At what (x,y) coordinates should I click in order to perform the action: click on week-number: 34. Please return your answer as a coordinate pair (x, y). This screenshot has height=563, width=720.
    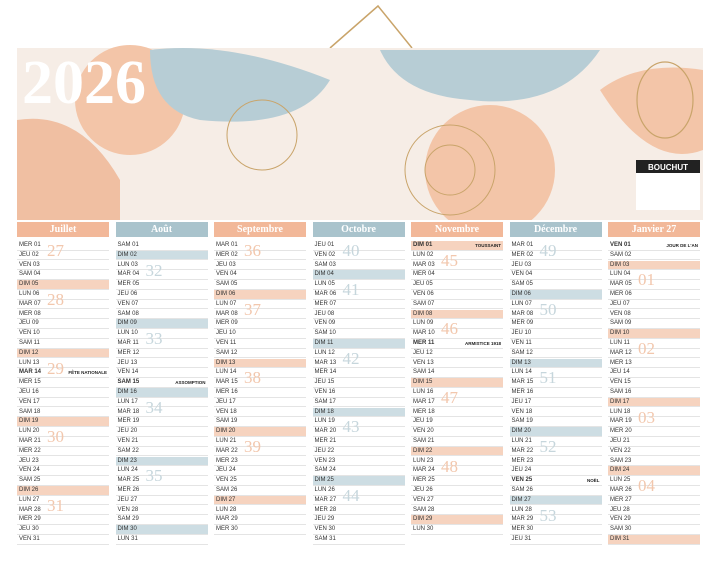
    Looking at the image, I should click on (154, 407).